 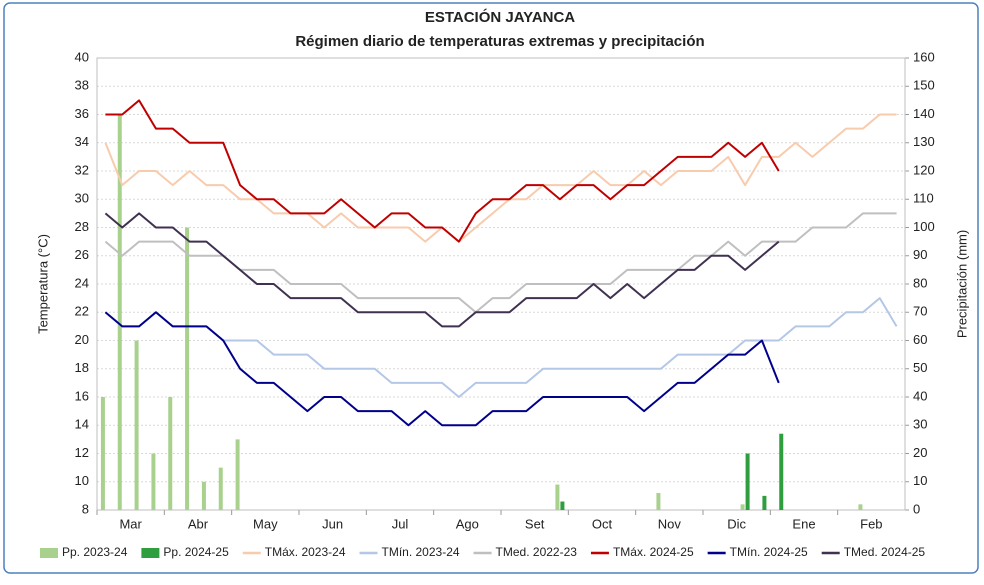 I want to click on y2-tick-label: 70, so click(x=920, y=311).